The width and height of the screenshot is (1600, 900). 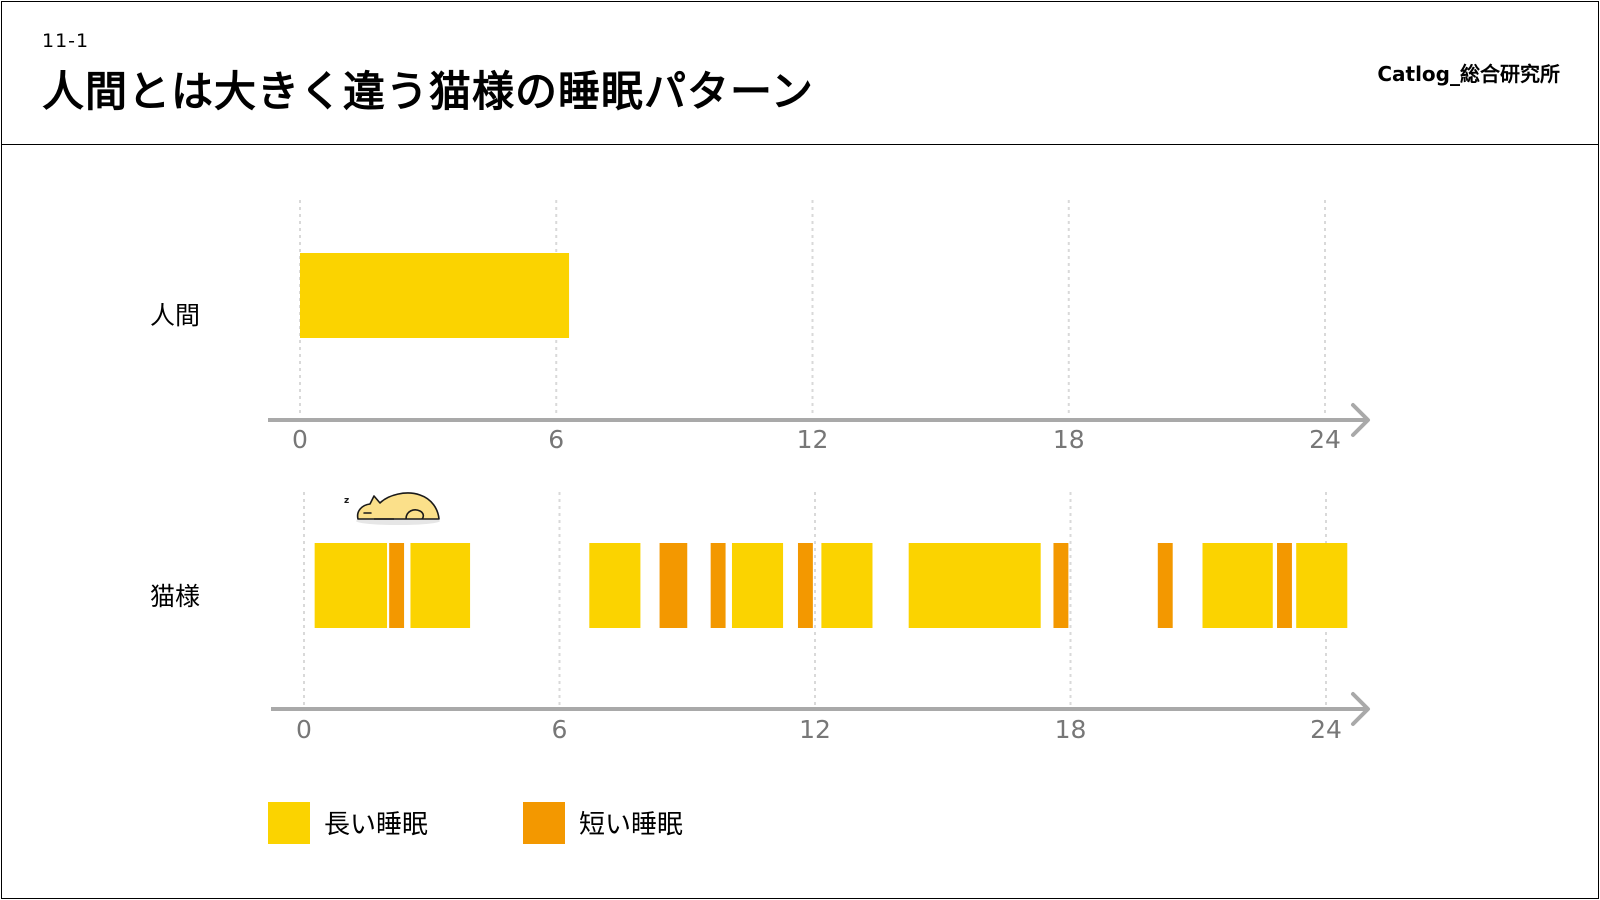 What do you see at coordinates (392, 508) in the screenshot?
I see `sleeping-cat-icon: z` at bounding box center [392, 508].